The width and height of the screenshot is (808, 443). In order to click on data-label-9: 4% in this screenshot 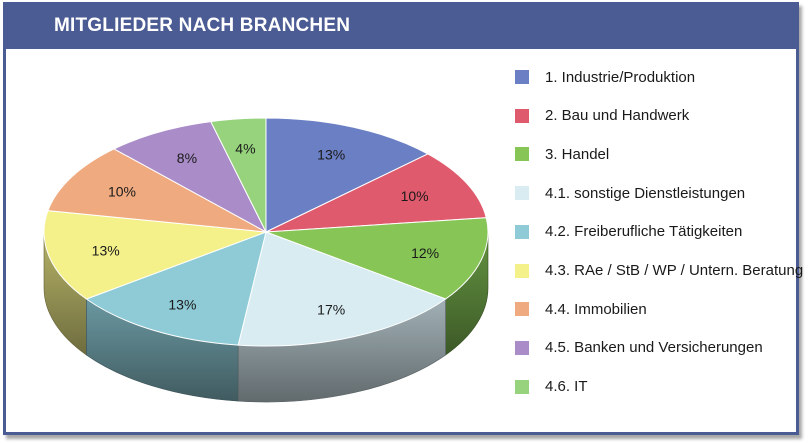, I will do `click(245, 148)`.